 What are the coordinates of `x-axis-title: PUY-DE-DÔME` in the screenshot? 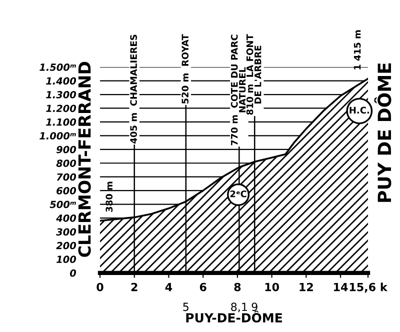 It's located at (234, 316).